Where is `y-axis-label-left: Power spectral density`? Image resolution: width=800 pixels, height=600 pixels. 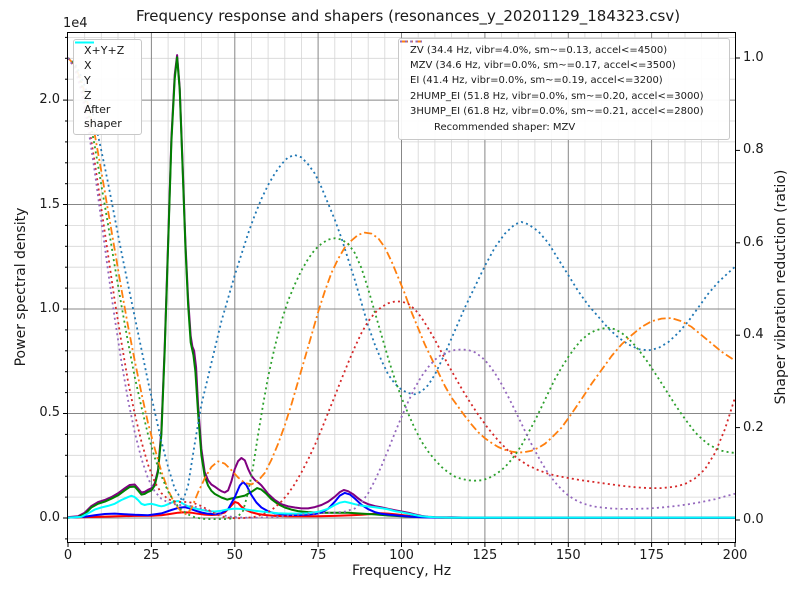 y-axis-label-left: Power spectral density is located at coordinates (21, 287).